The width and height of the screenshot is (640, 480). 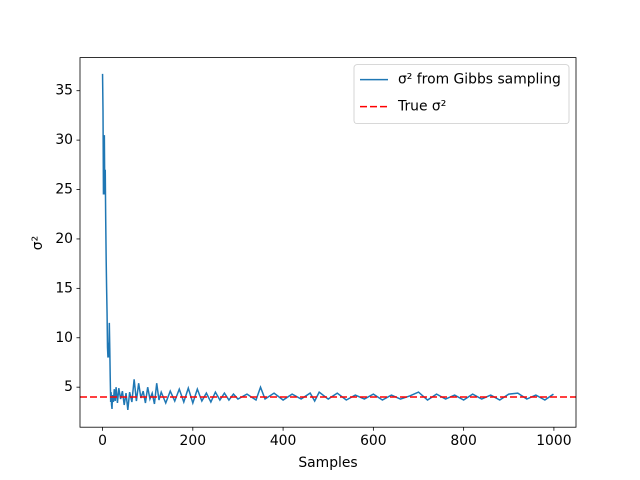 I want to click on y-tick-label: 5, so click(x=68, y=387).